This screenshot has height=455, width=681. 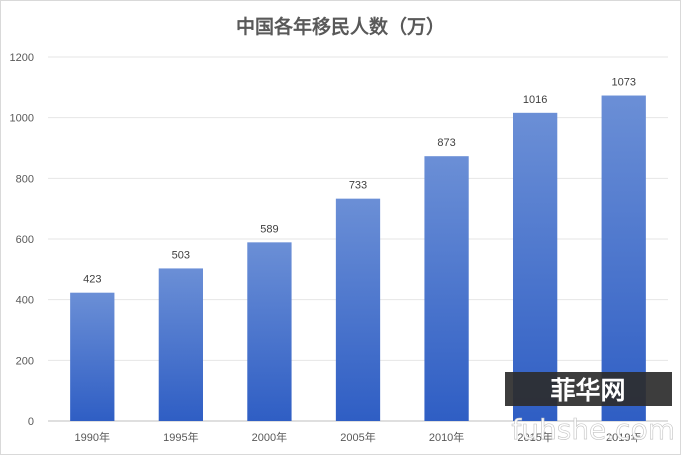 I want to click on y-tick-label: 600, so click(x=25, y=240).